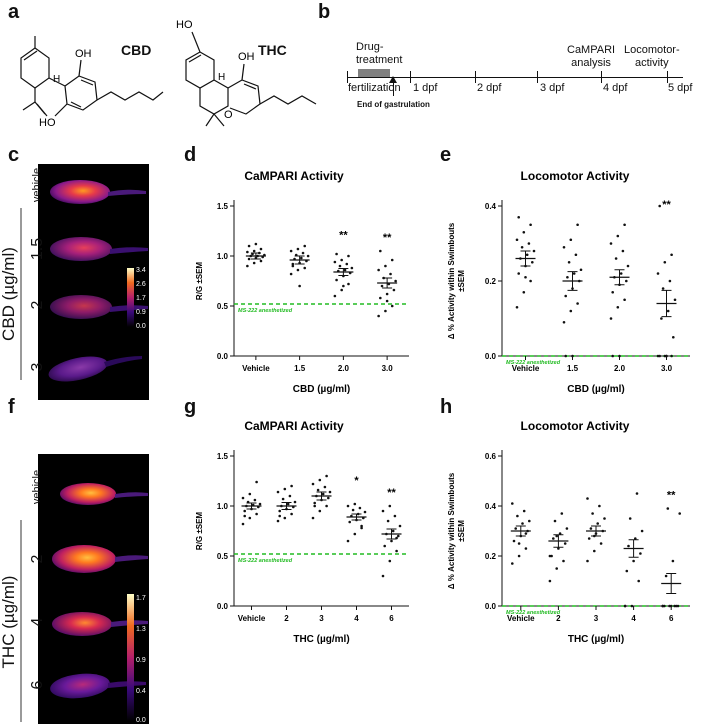 The image size is (709, 725). What do you see at coordinates (37, 185) in the screenshot?
I see `cbd-row-label-vehicle: vehicle` at bounding box center [37, 185].